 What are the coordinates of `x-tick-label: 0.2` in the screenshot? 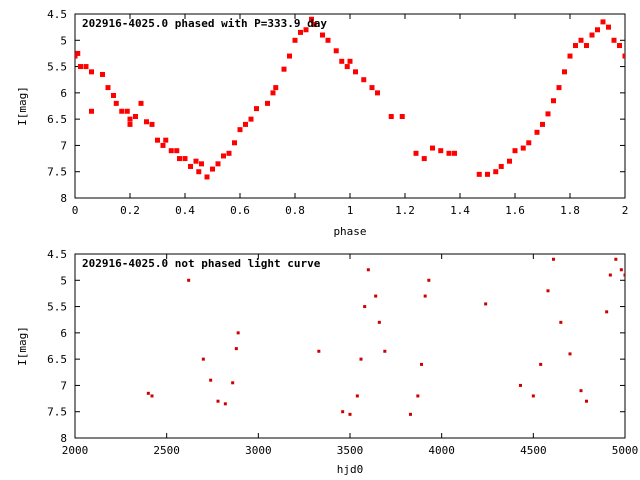 It's located at (130, 210).